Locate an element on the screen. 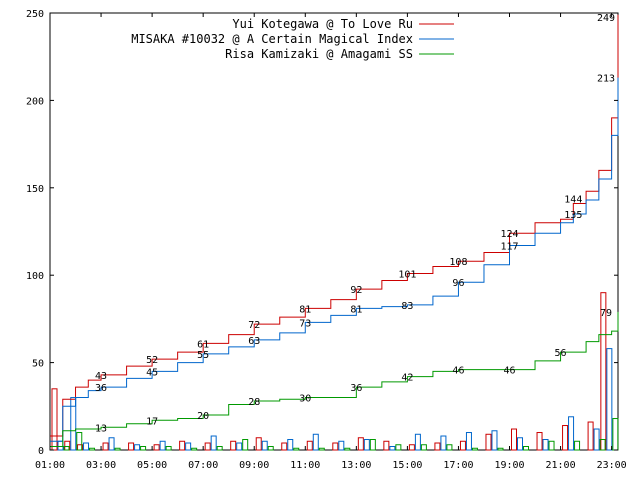 The image size is (640, 480). point-label: 43 is located at coordinates (101, 376).